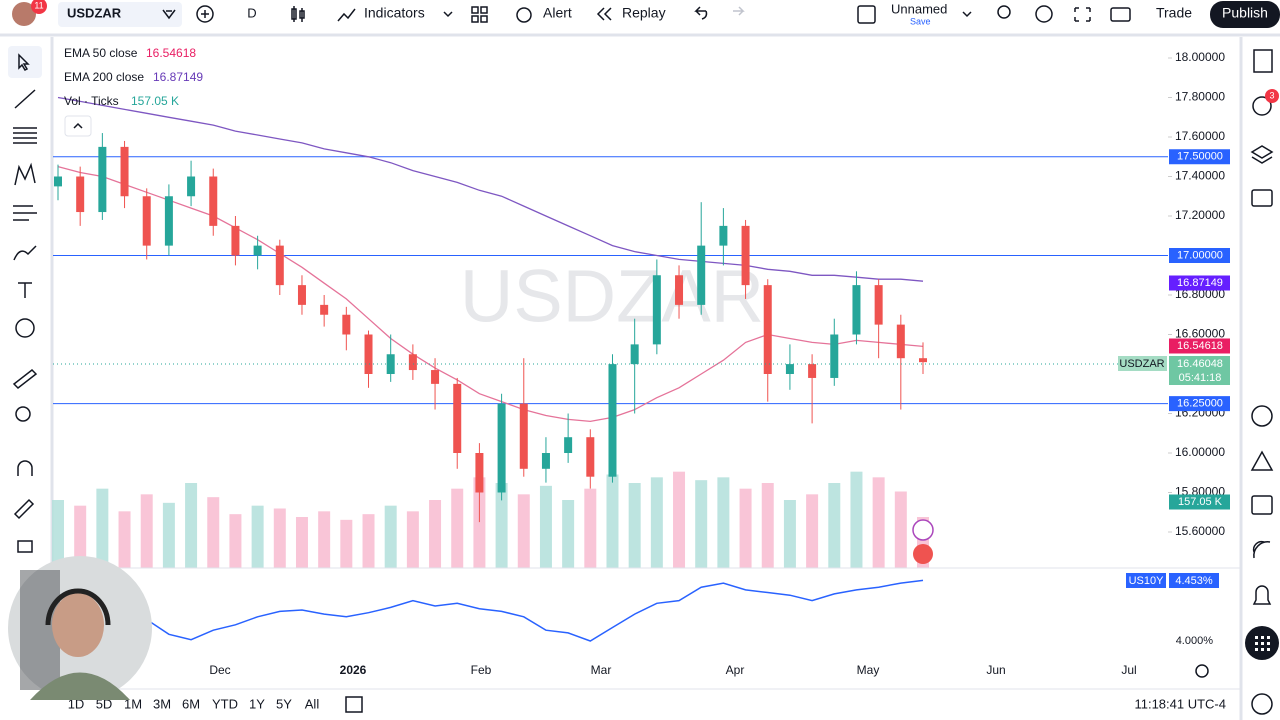 The width and height of the screenshot is (1280, 720). What do you see at coordinates (169, 14) in the screenshot?
I see `compare-icon` at bounding box center [169, 14].